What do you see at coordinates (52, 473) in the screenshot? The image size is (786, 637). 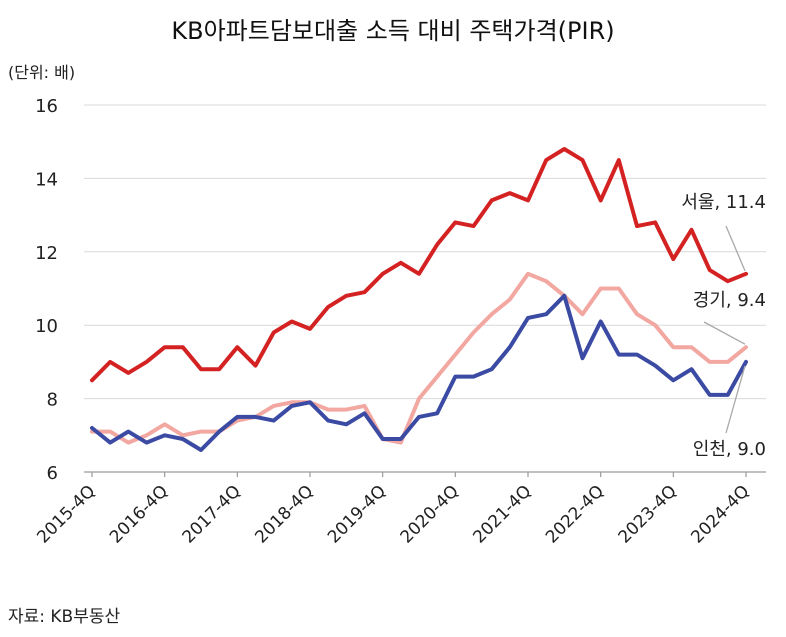 I see `y-tick-label: 6` at bounding box center [52, 473].